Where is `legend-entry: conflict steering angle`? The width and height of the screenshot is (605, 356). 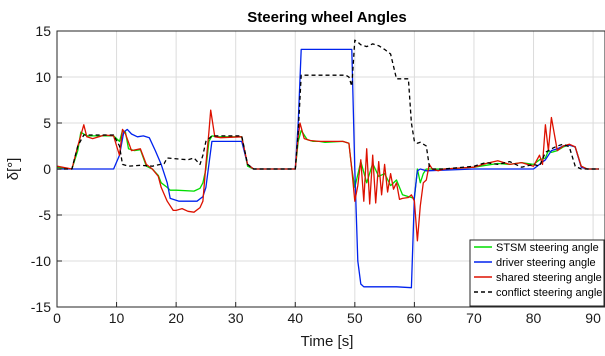
legend-entry: conflict steering angle is located at coordinates (549, 293).